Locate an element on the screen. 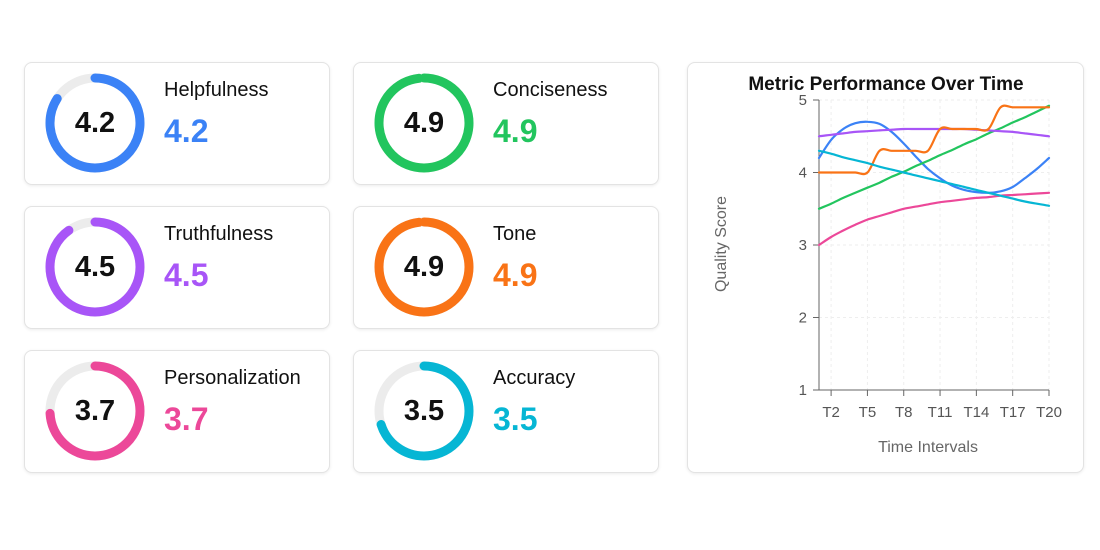  metric-card-helpfulness: 4.2 Helpfulness 4.2 is located at coordinates (177, 123).